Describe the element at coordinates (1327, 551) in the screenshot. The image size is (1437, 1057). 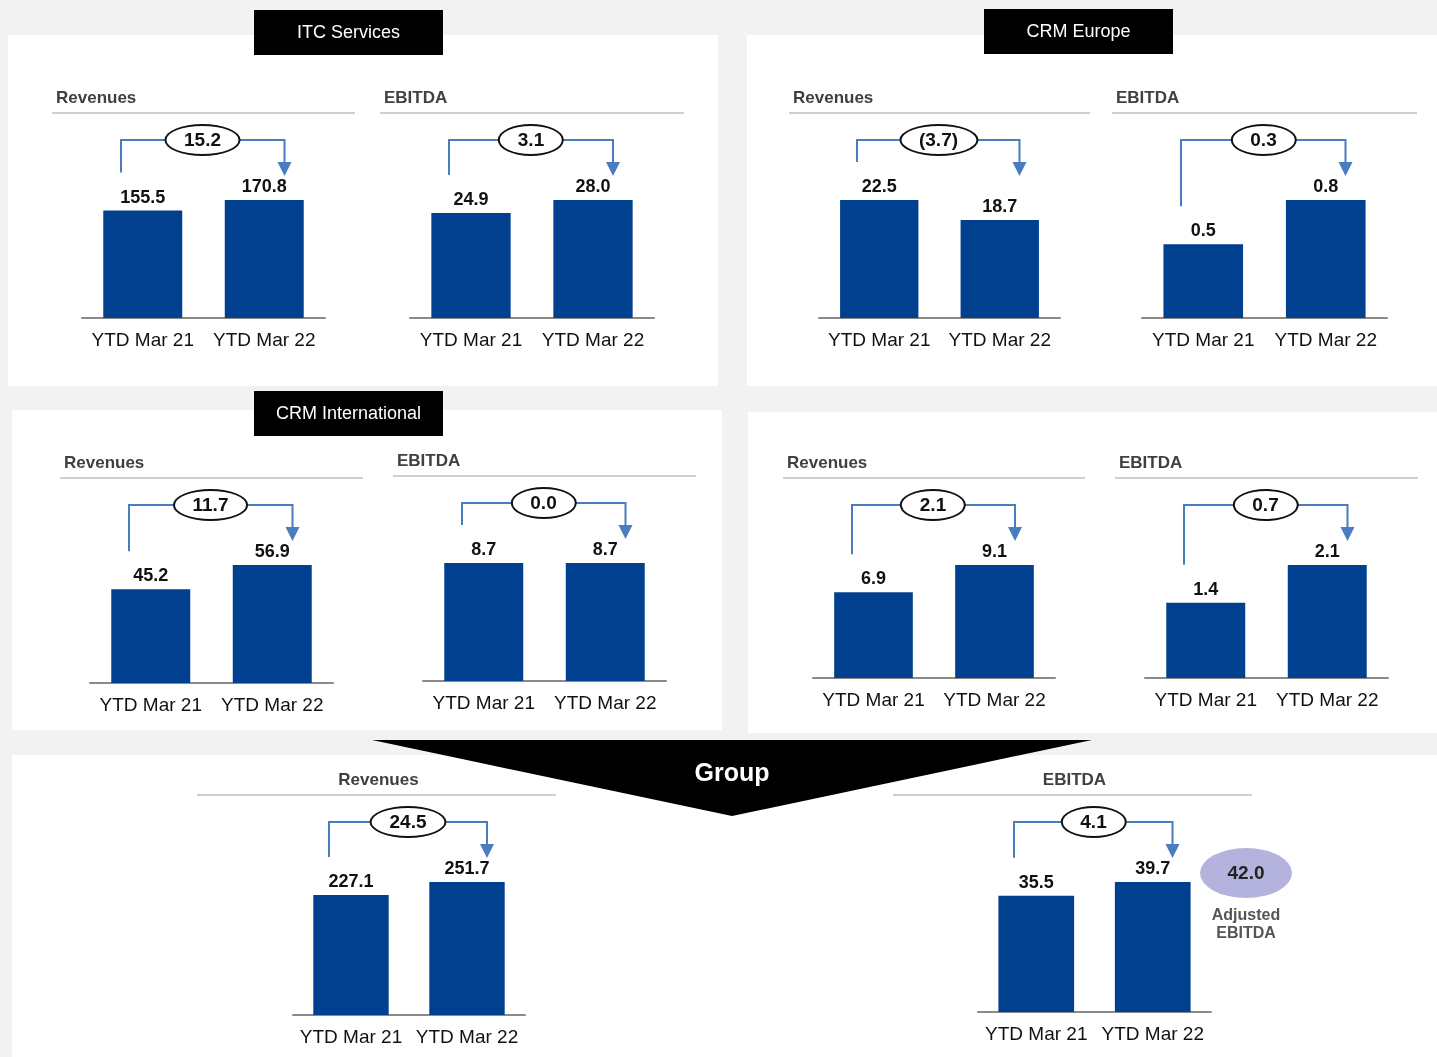
I see `data-label: 2.1` at that location.